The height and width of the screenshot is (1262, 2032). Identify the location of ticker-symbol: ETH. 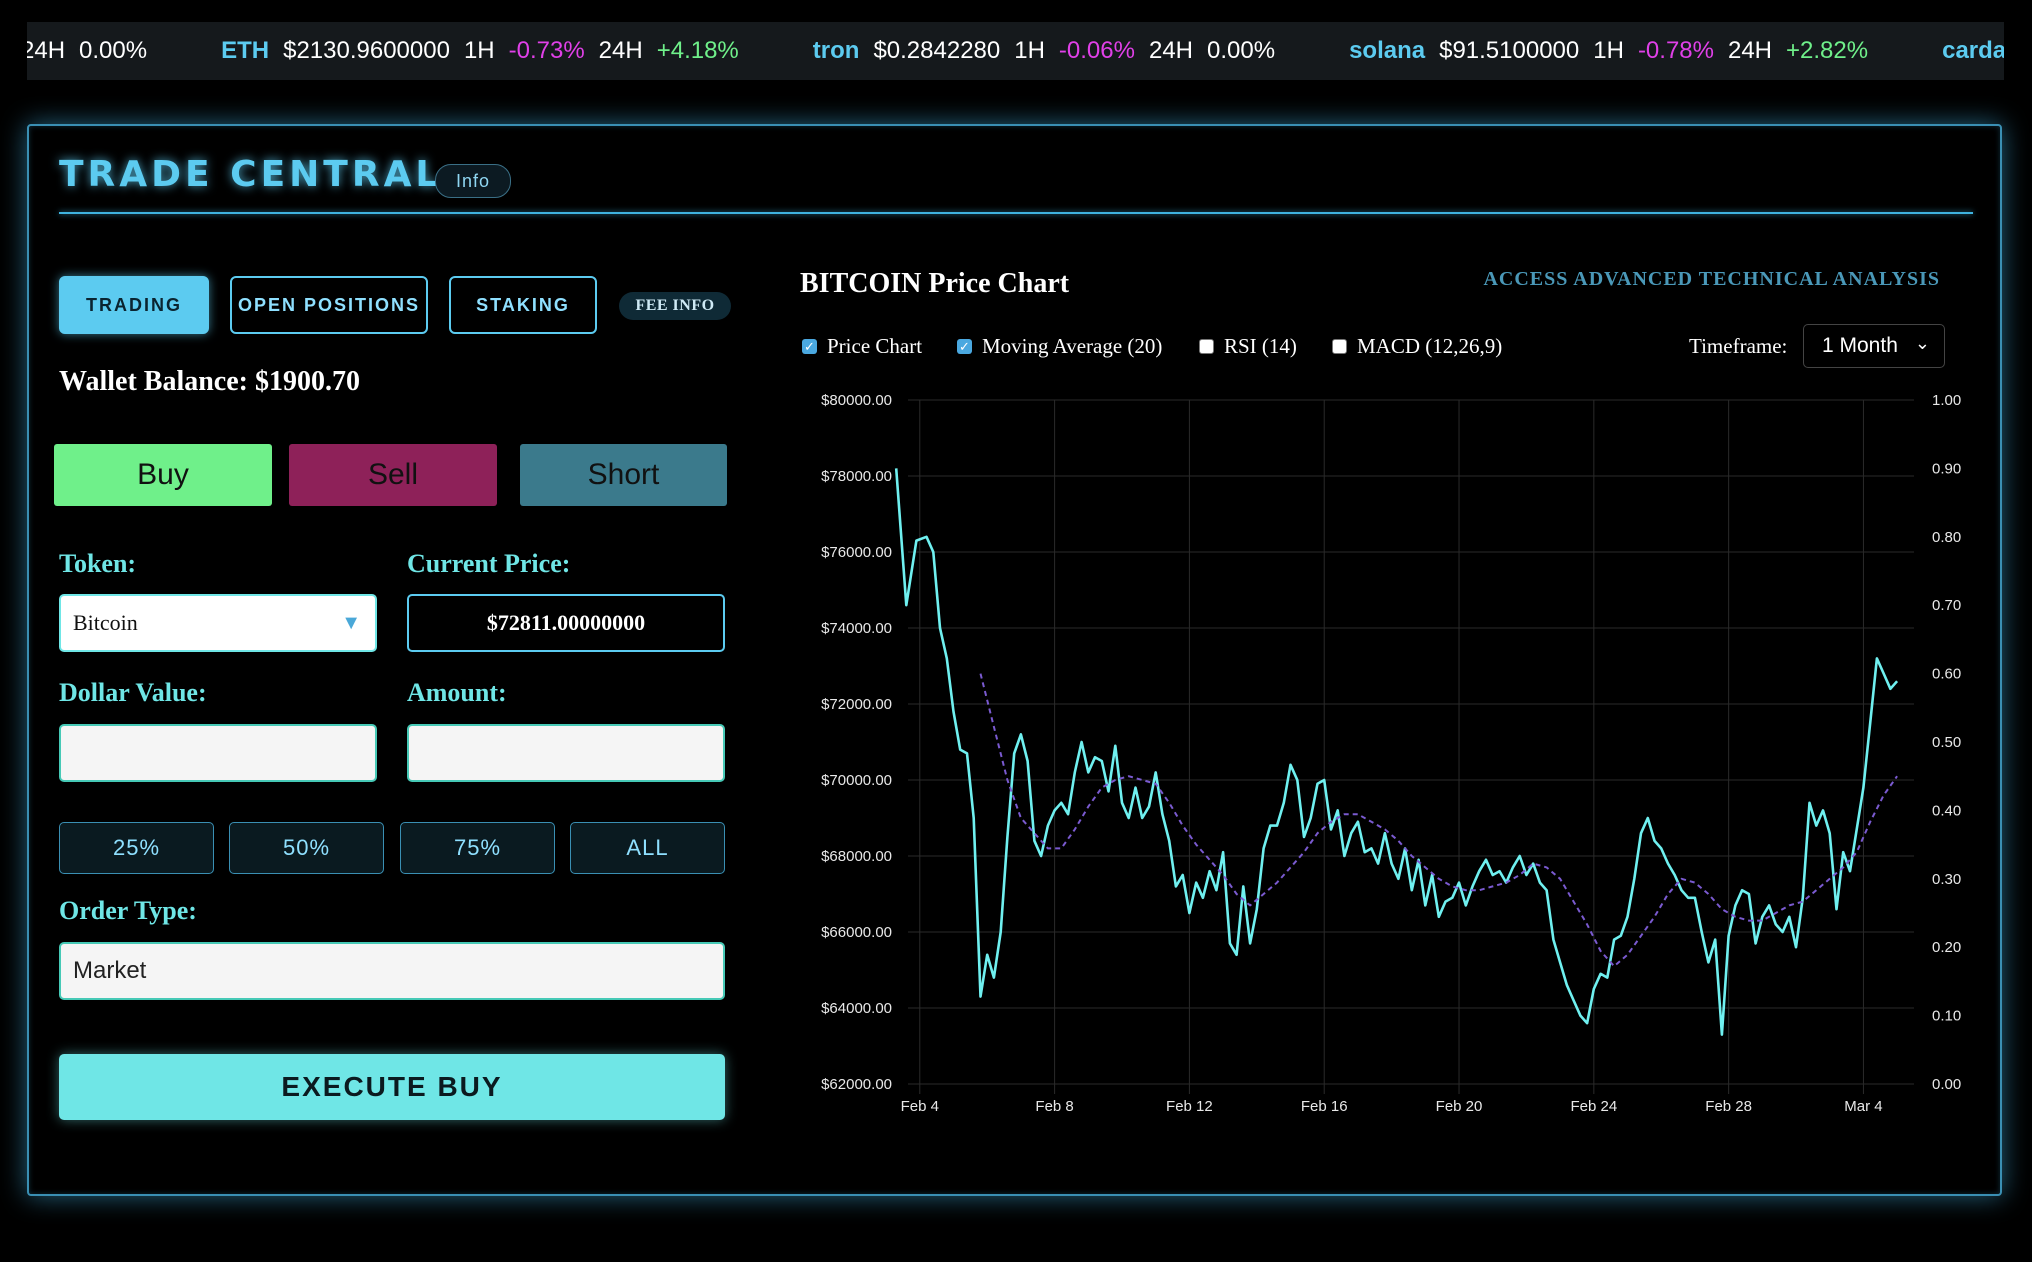
(245, 50).